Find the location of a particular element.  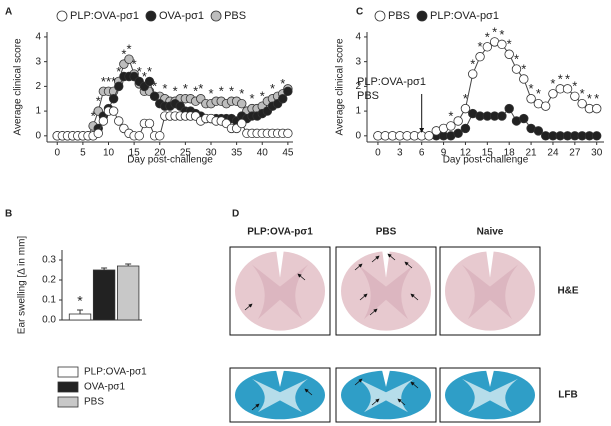

x-tick-label: 9 is located at coordinates (444, 153).